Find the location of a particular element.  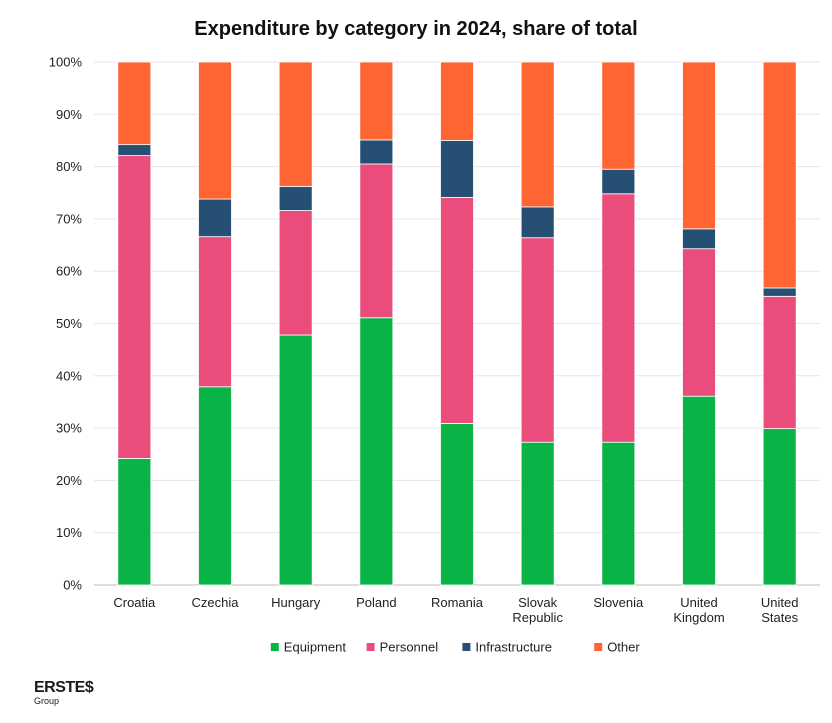

x-tick-label-line: Hungary is located at coordinates (296, 602).